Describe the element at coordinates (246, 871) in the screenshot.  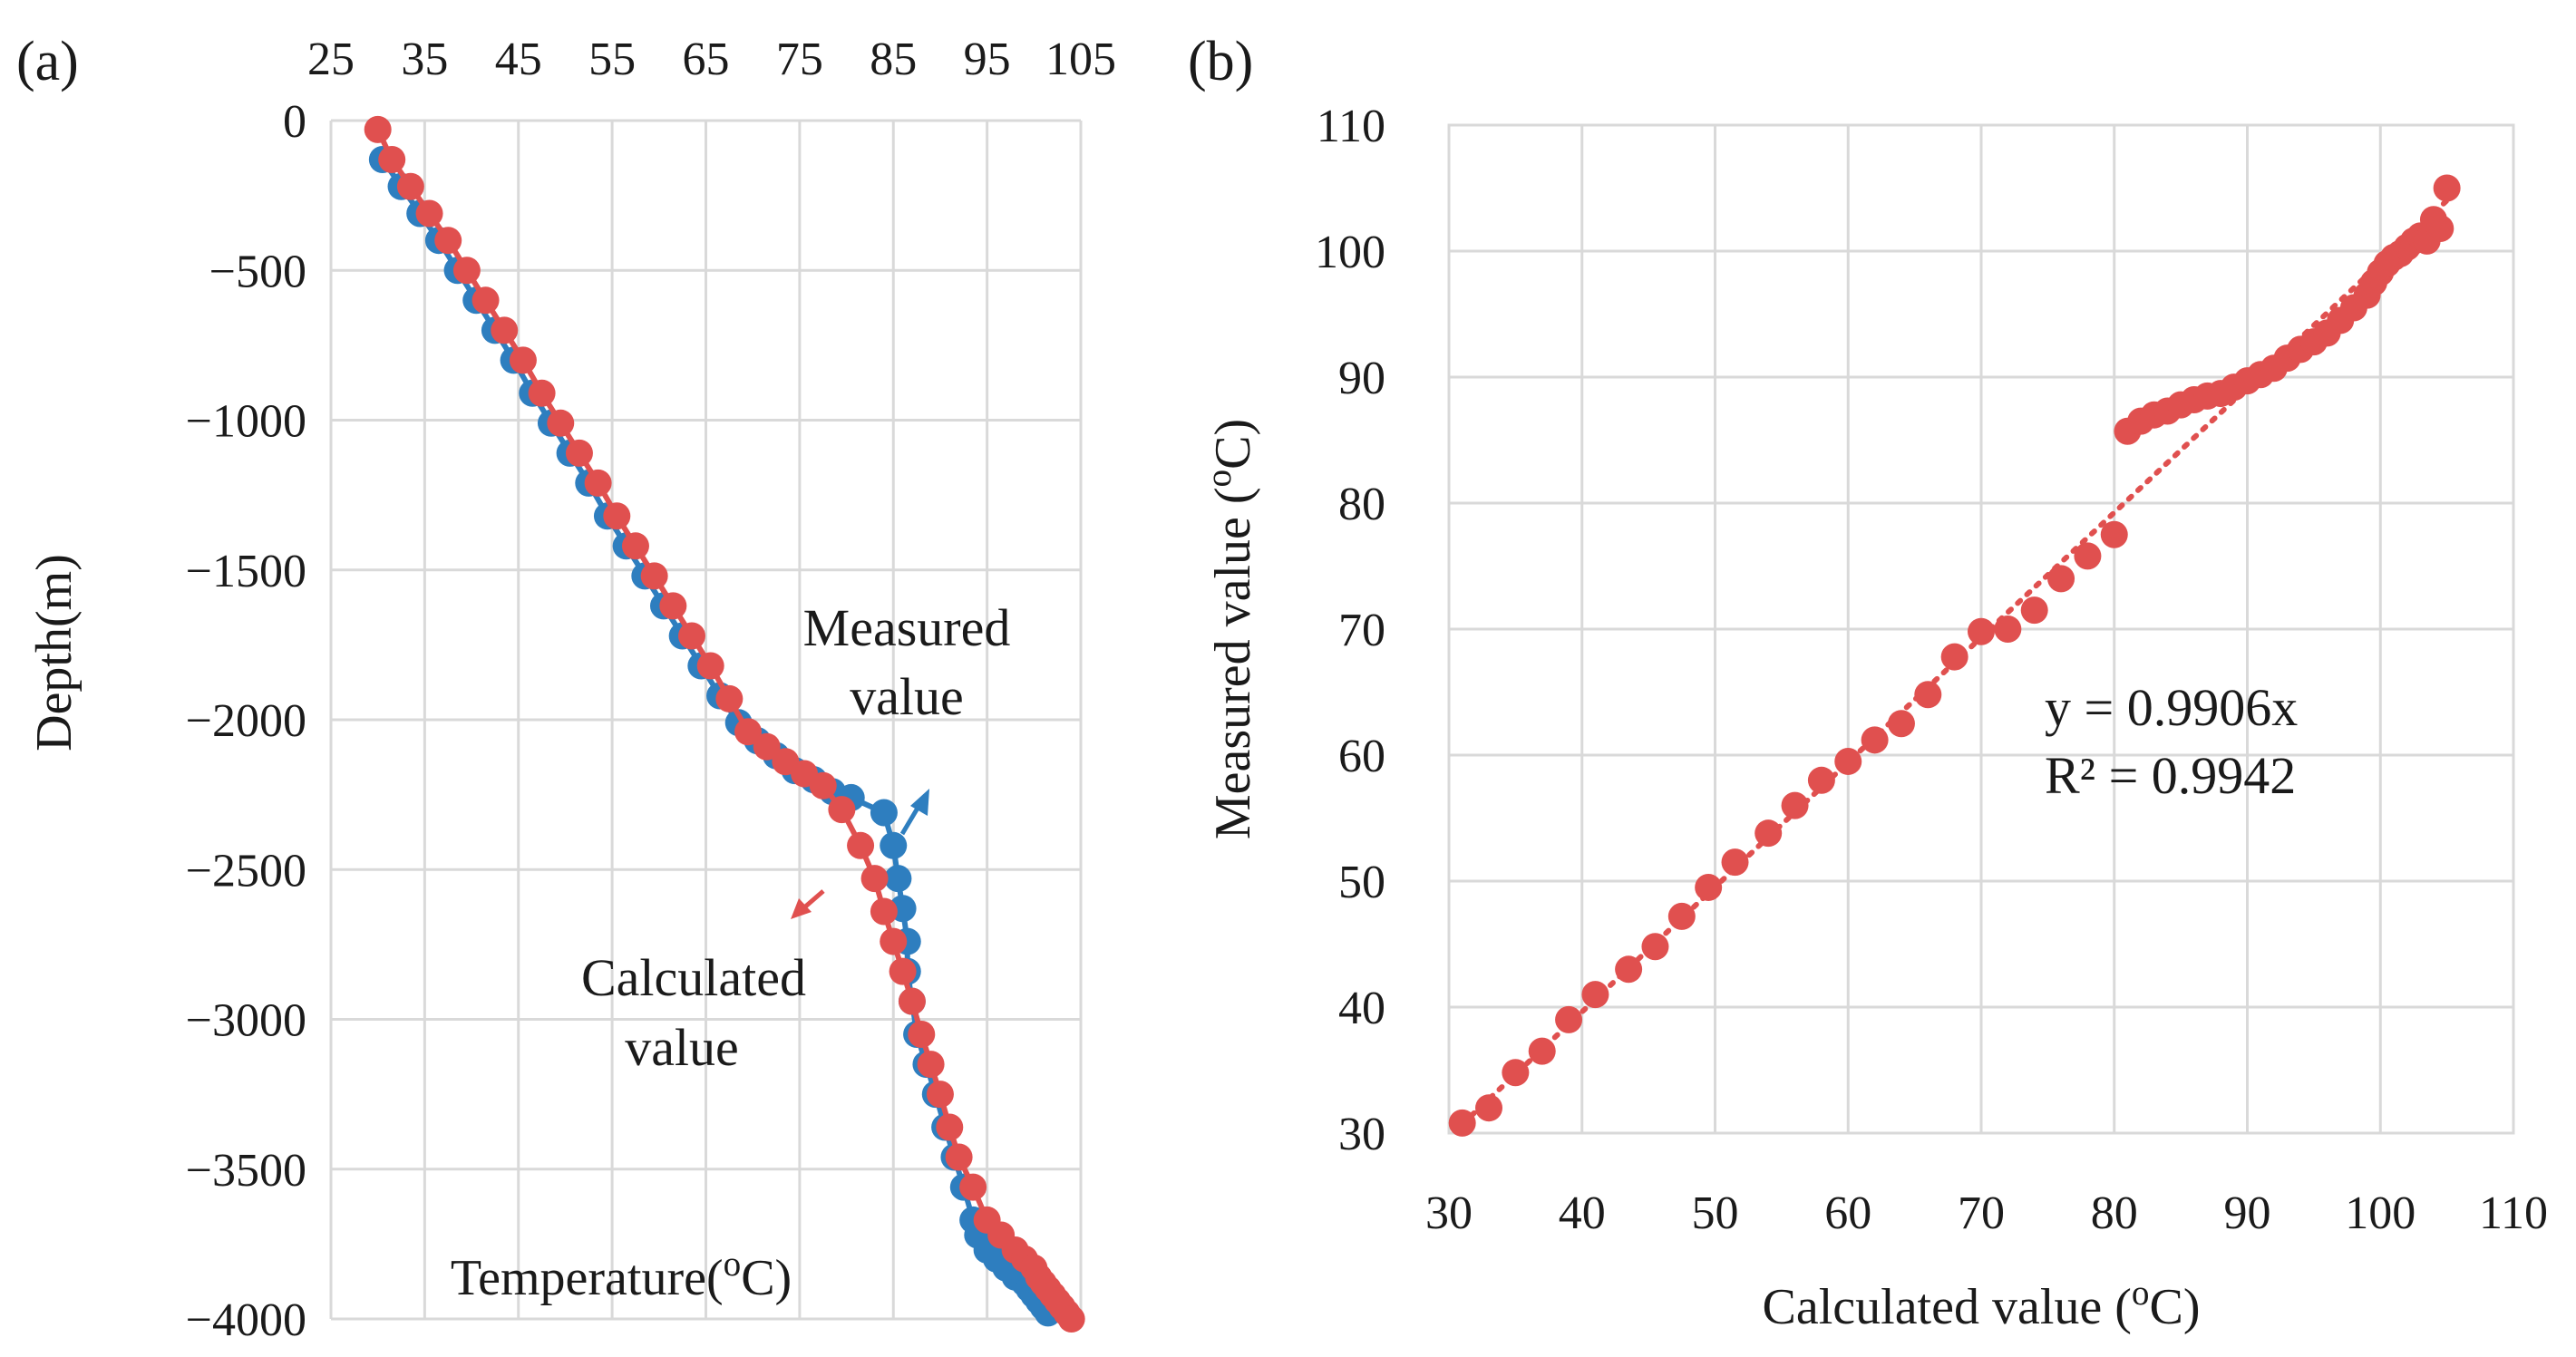
I see `y-tick-label: −2500` at that location.